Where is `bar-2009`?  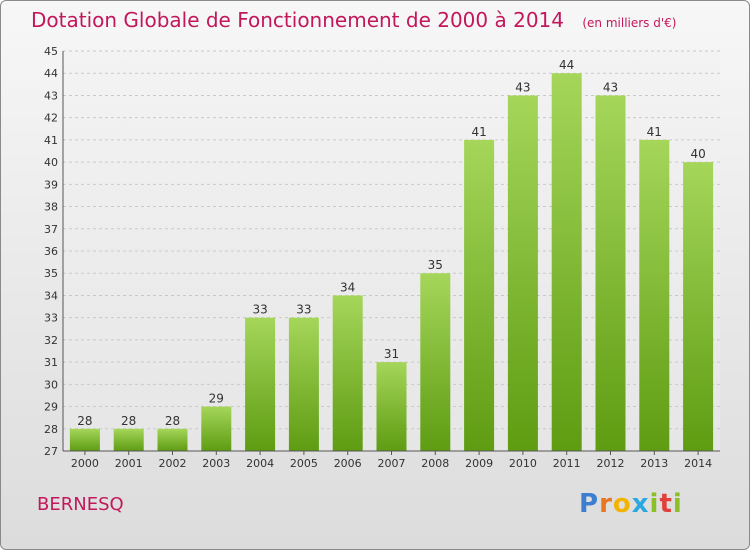
bar-2009 is located at coordinates (479, 295).